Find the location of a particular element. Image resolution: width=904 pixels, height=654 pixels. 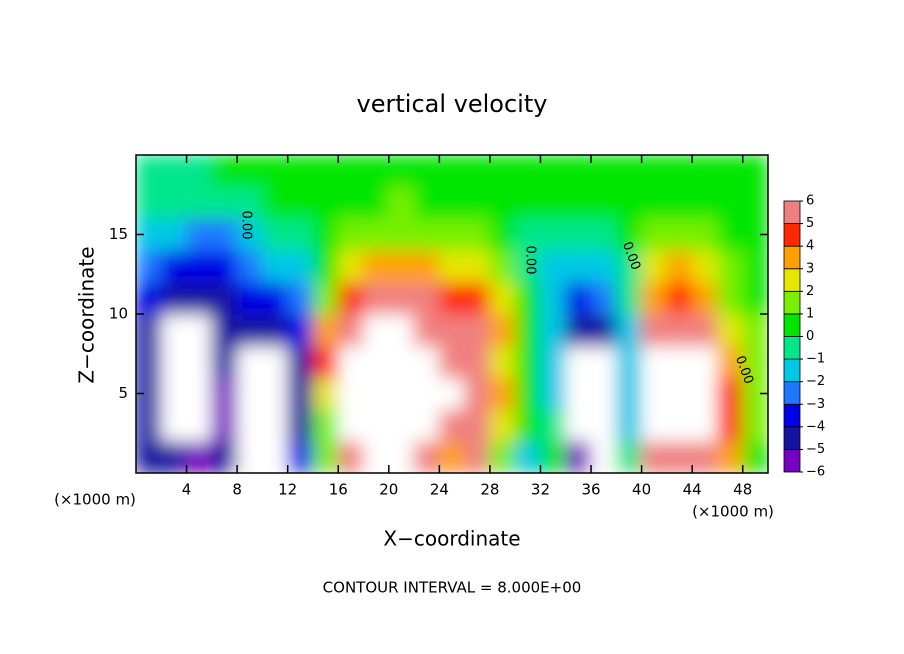

x-tick-label: 32 is located at coordinates (540, 490).